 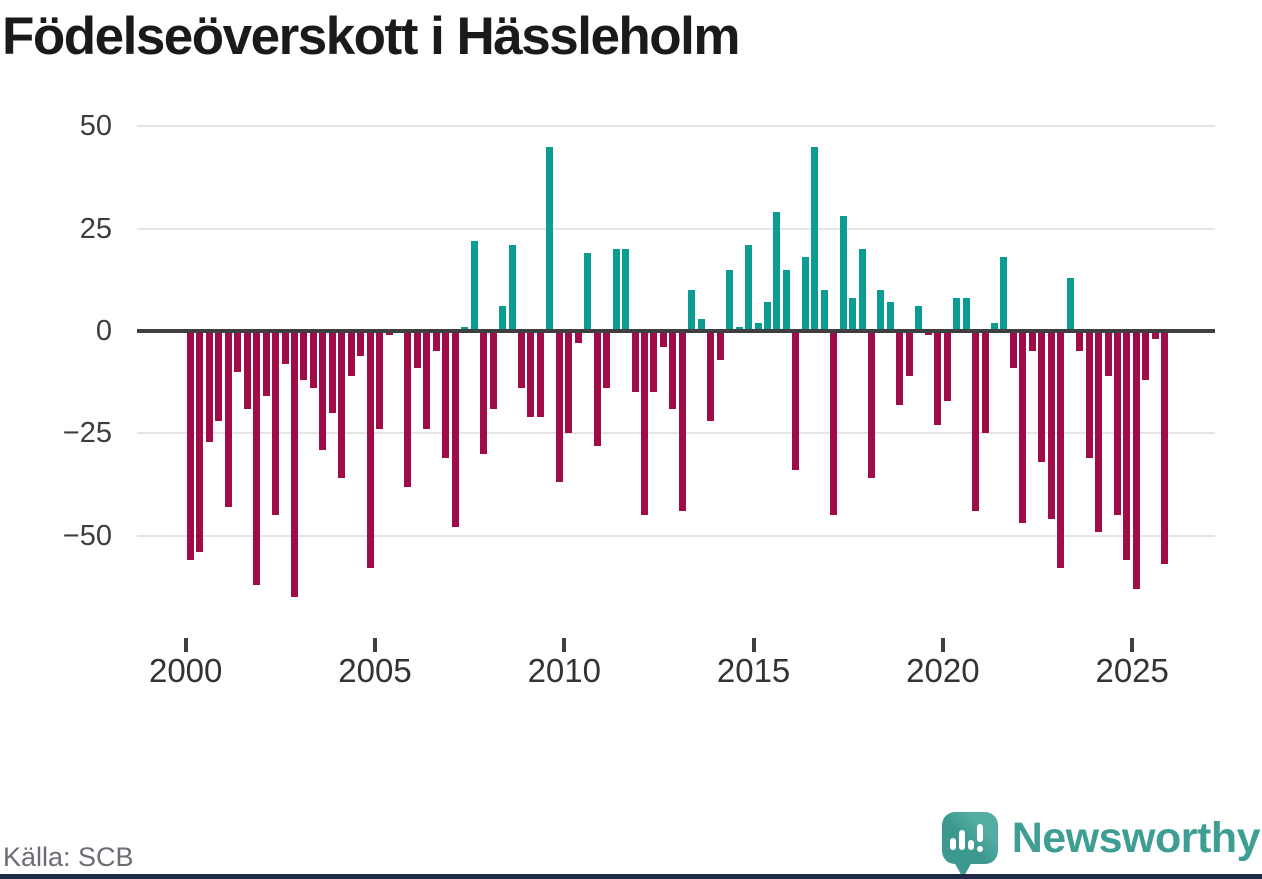 What do you see at coordinates (758, 326) in the screenshot?
I see `bar-2015-Q1` at bounding box center [758, 326].